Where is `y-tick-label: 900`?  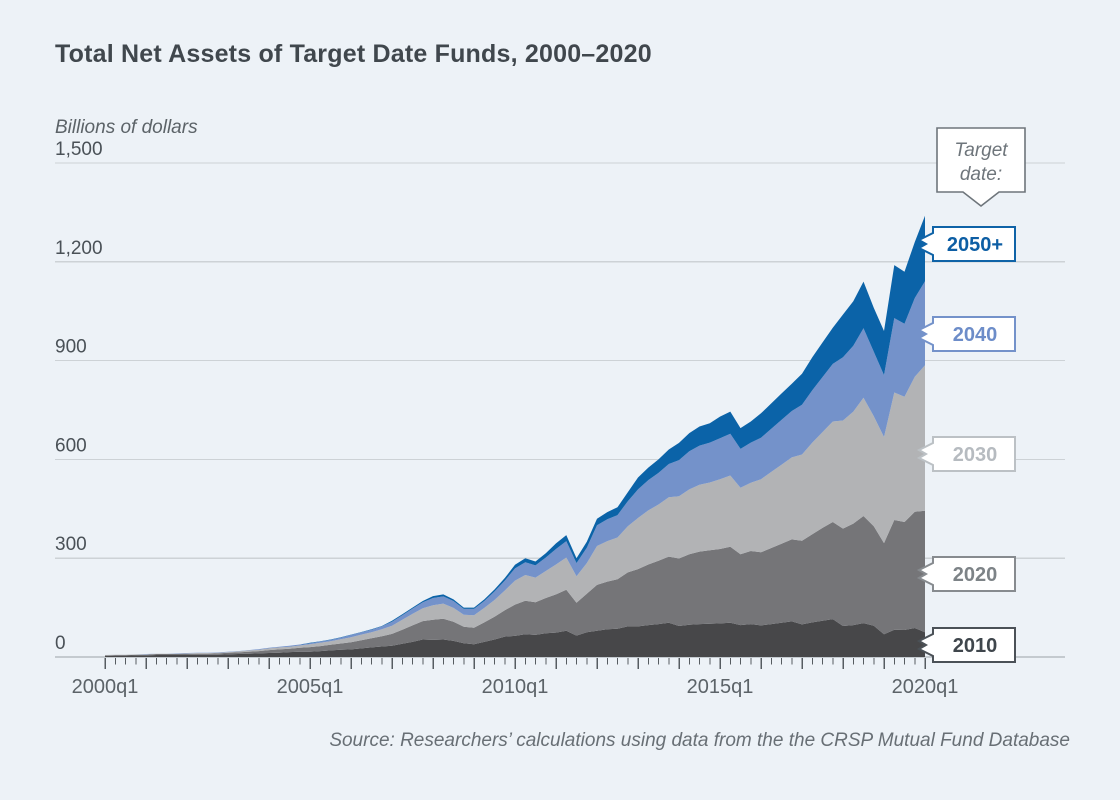
y-tick-label: 900 is located at coordinates (71, 347).